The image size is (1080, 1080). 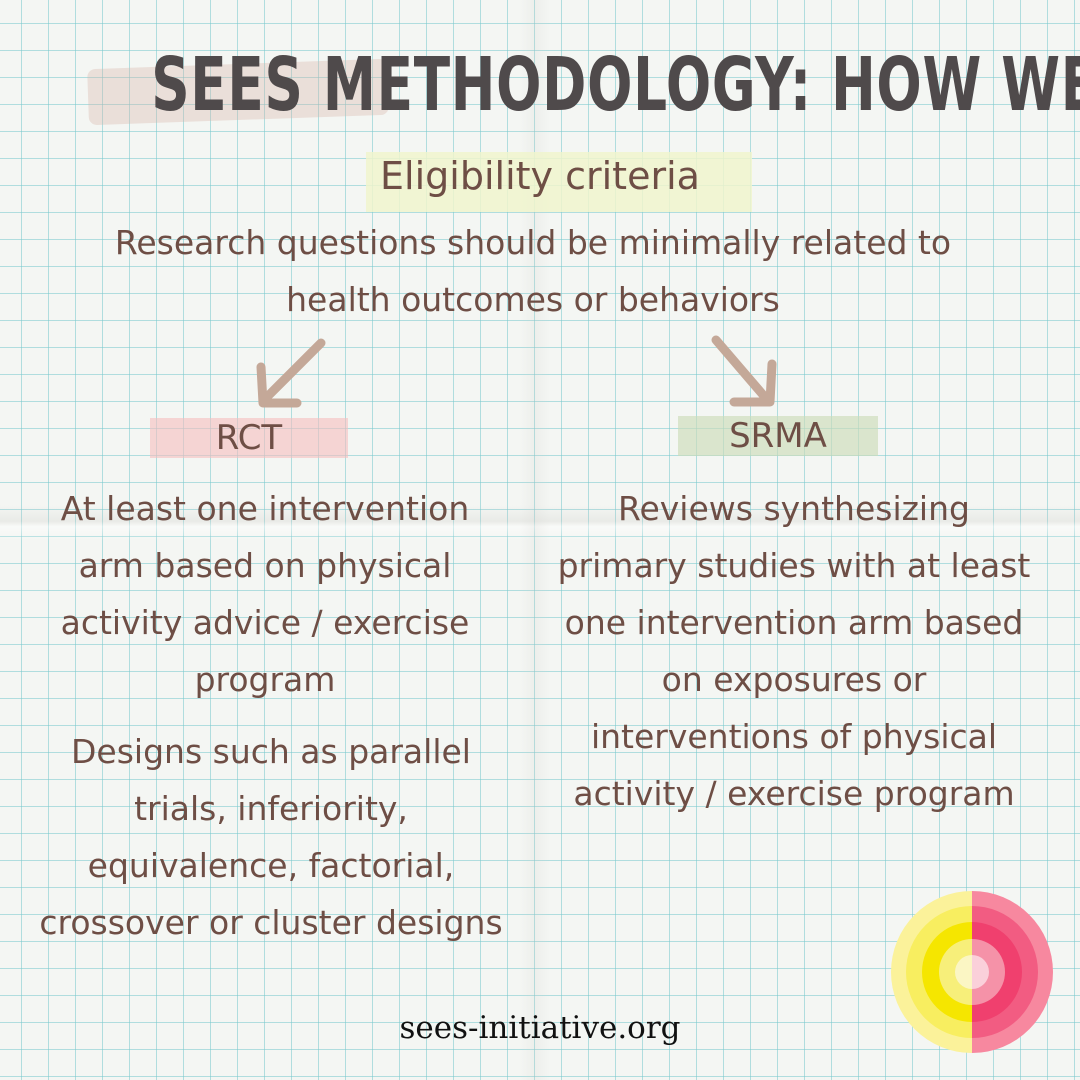 I want to click on arrow-down-right-icon, so click(x=744, y=371).